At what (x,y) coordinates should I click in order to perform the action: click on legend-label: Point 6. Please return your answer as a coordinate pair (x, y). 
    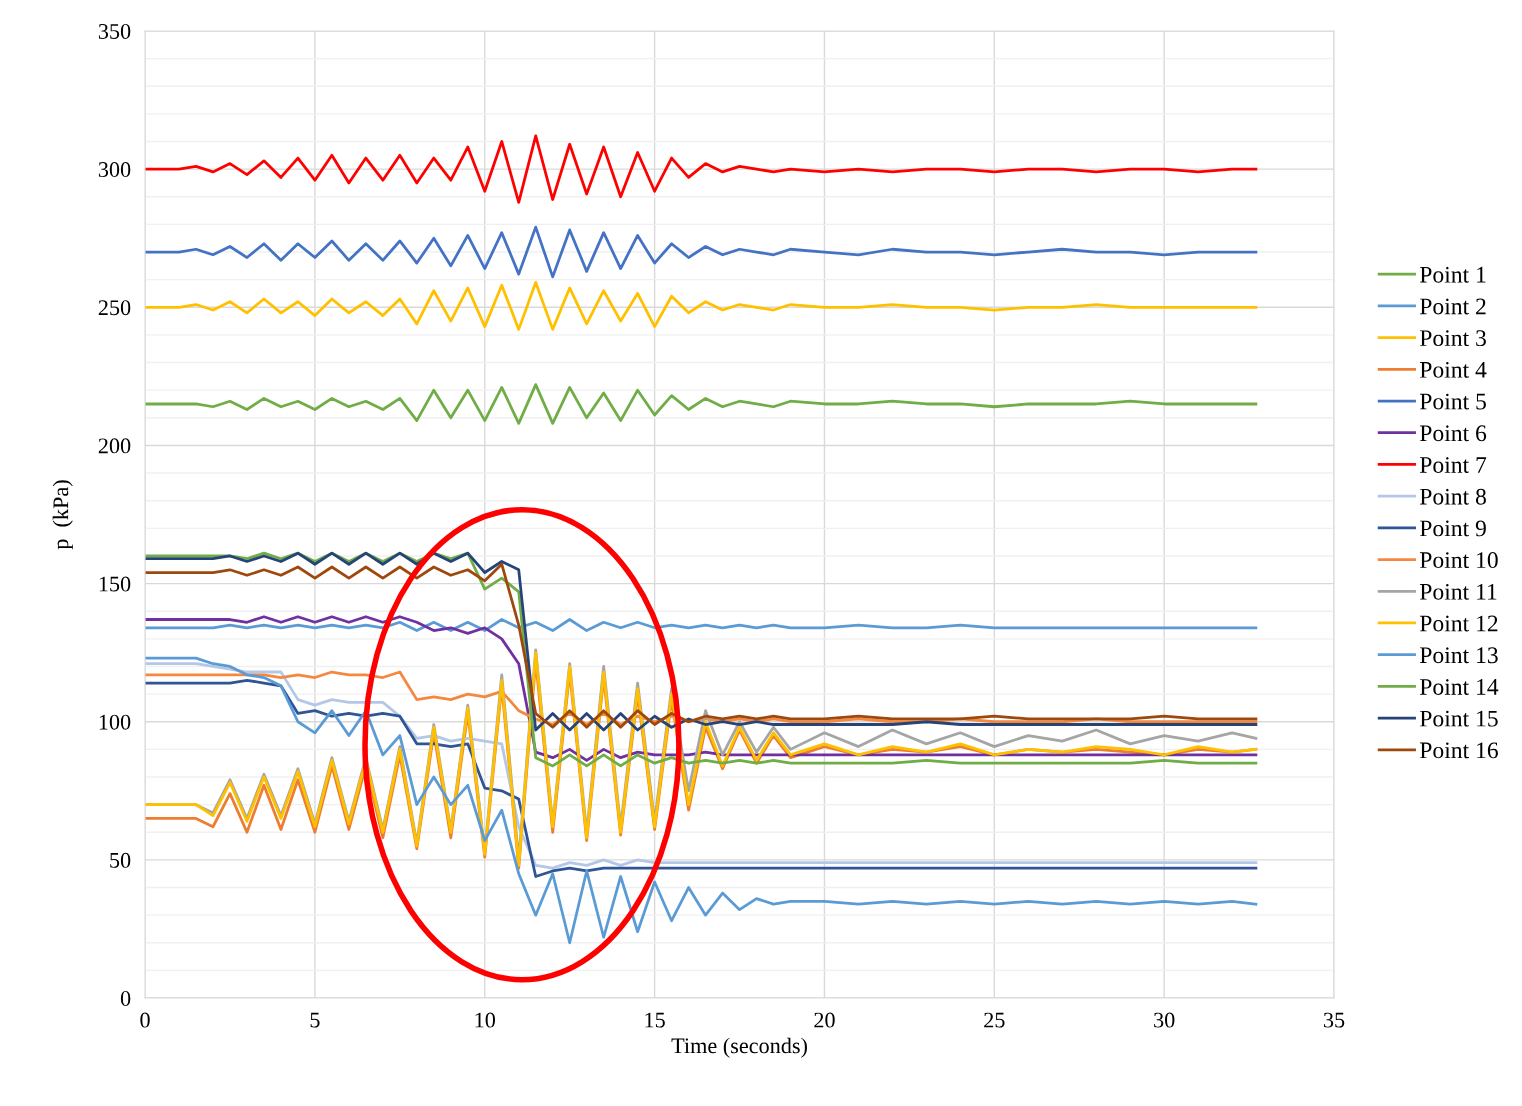
    Looking at the image, I should click on (1453, 433).